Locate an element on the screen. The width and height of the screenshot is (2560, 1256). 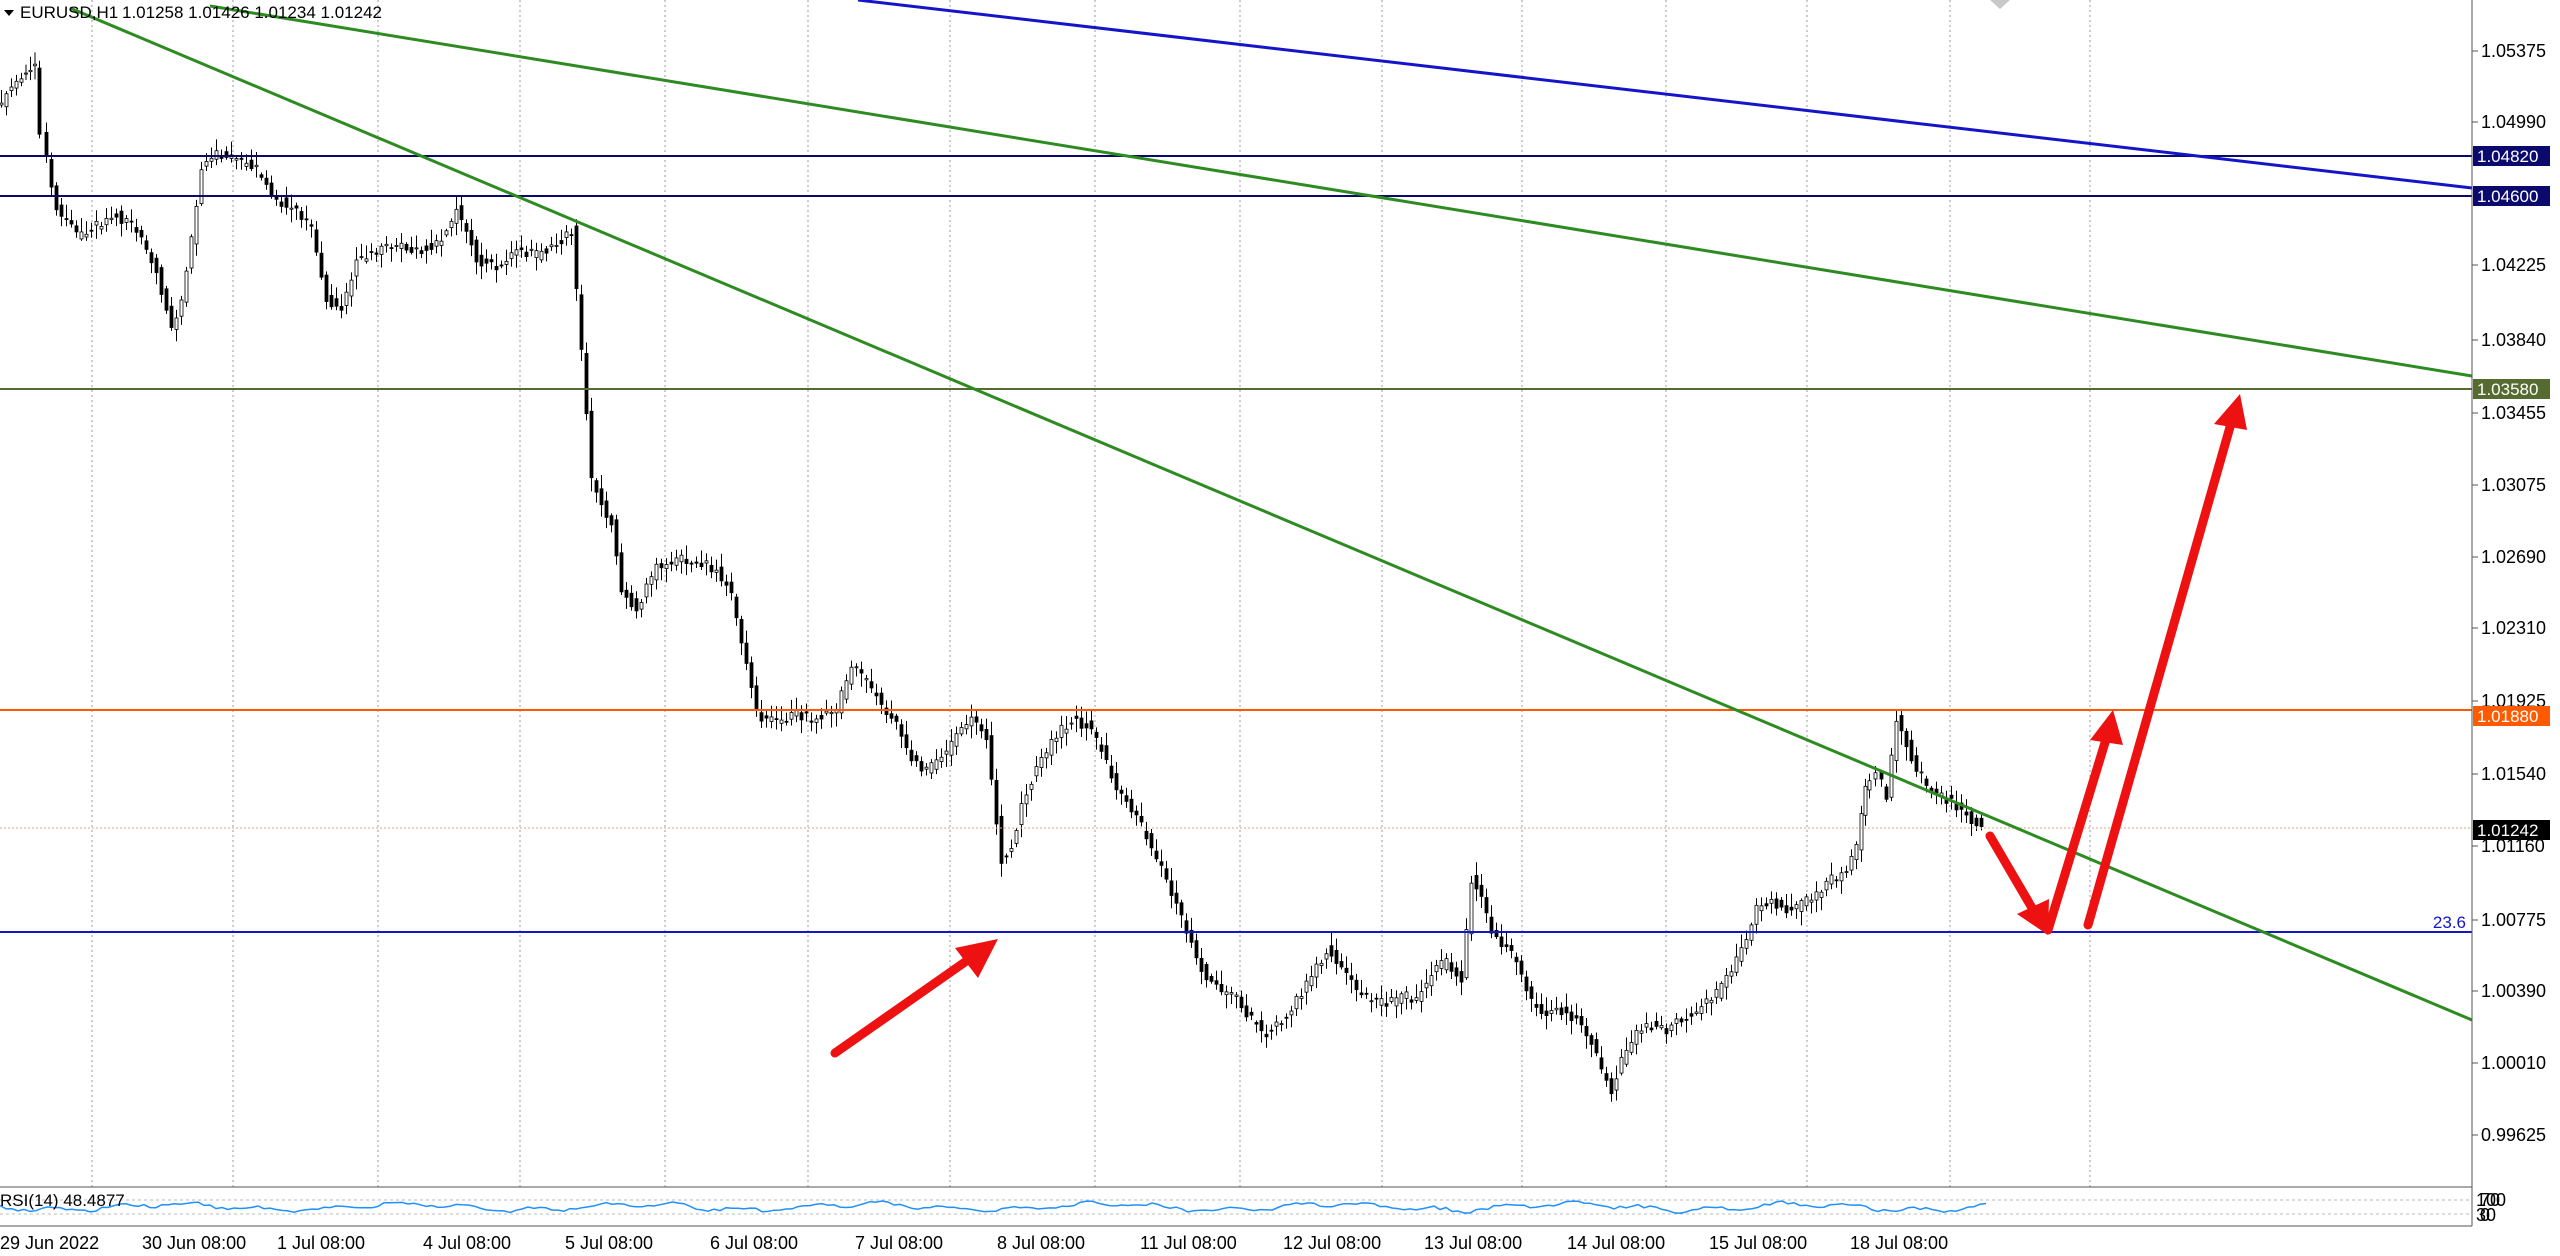
price-label-1-01880: 1.01880 is located at coordinates (2507, 716).